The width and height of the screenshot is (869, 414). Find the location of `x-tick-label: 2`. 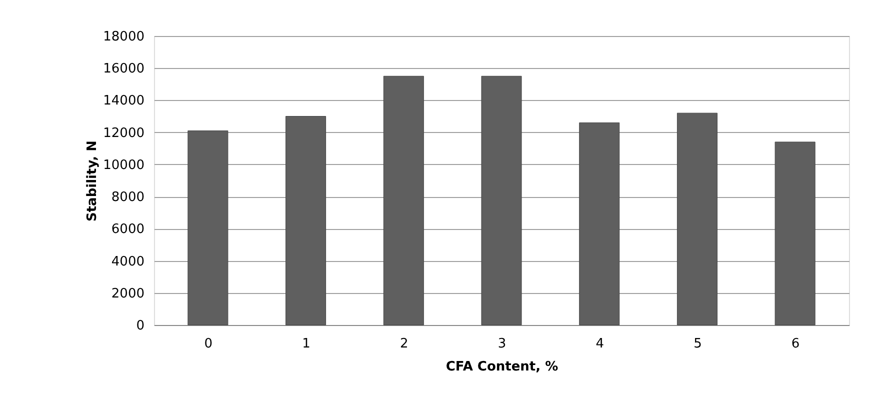

x-tick-label: 2 is located at coordinates (404, 344).